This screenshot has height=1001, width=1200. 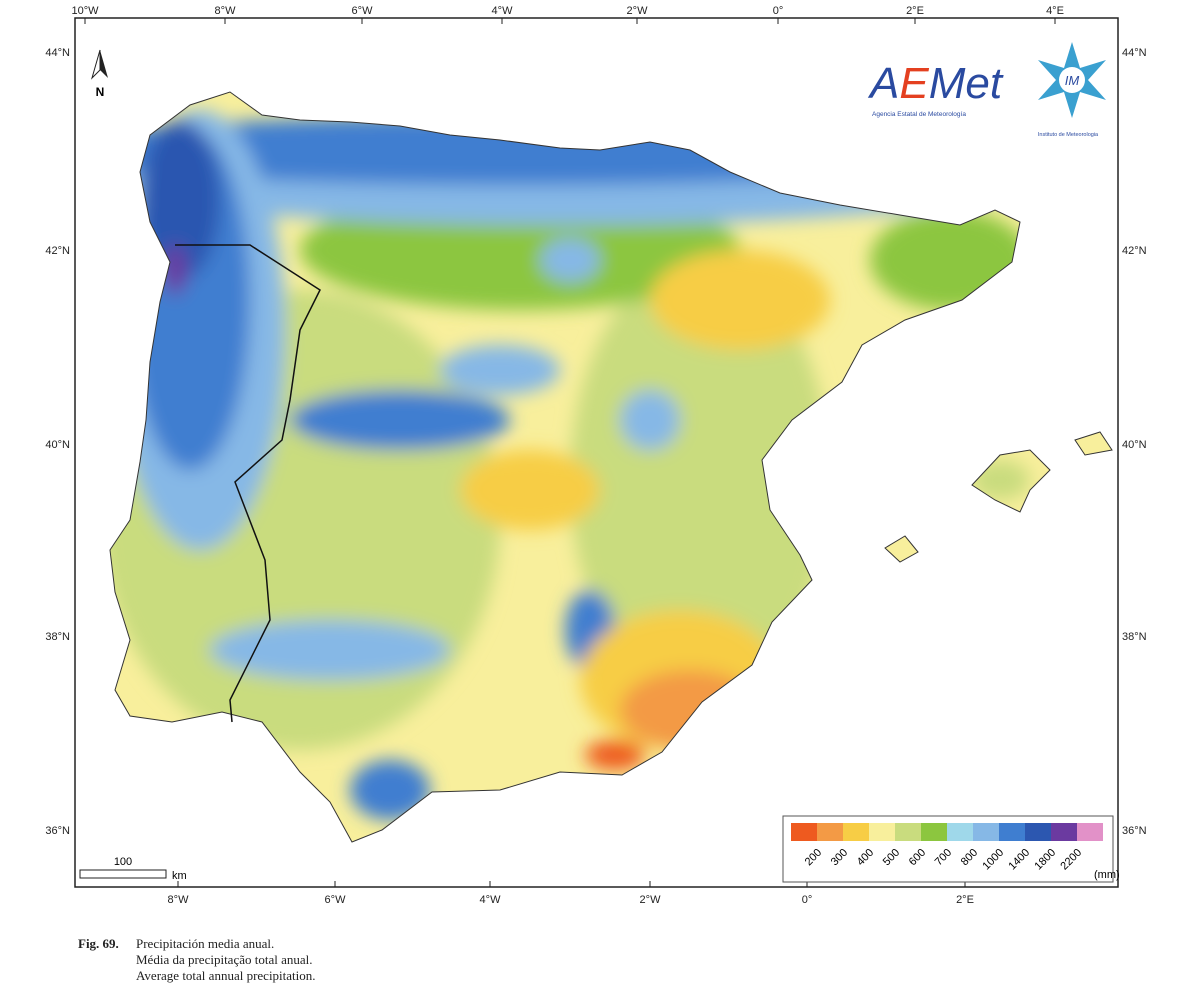 I want to click on lat-tick-right: 42°N, so click(x=1134, y=251).